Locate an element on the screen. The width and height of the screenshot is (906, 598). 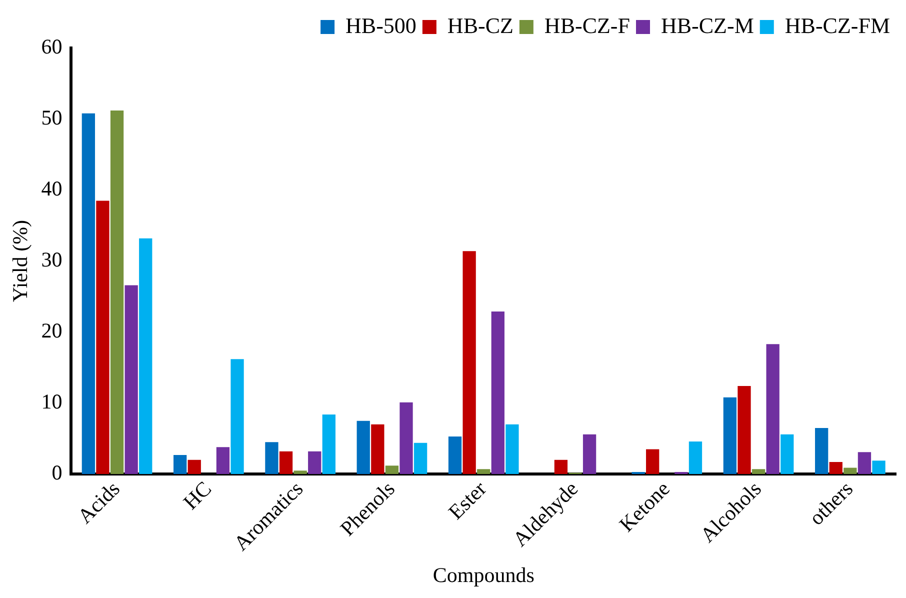
legend-label: HB-CZ-F is located at coordinates (587, 25).